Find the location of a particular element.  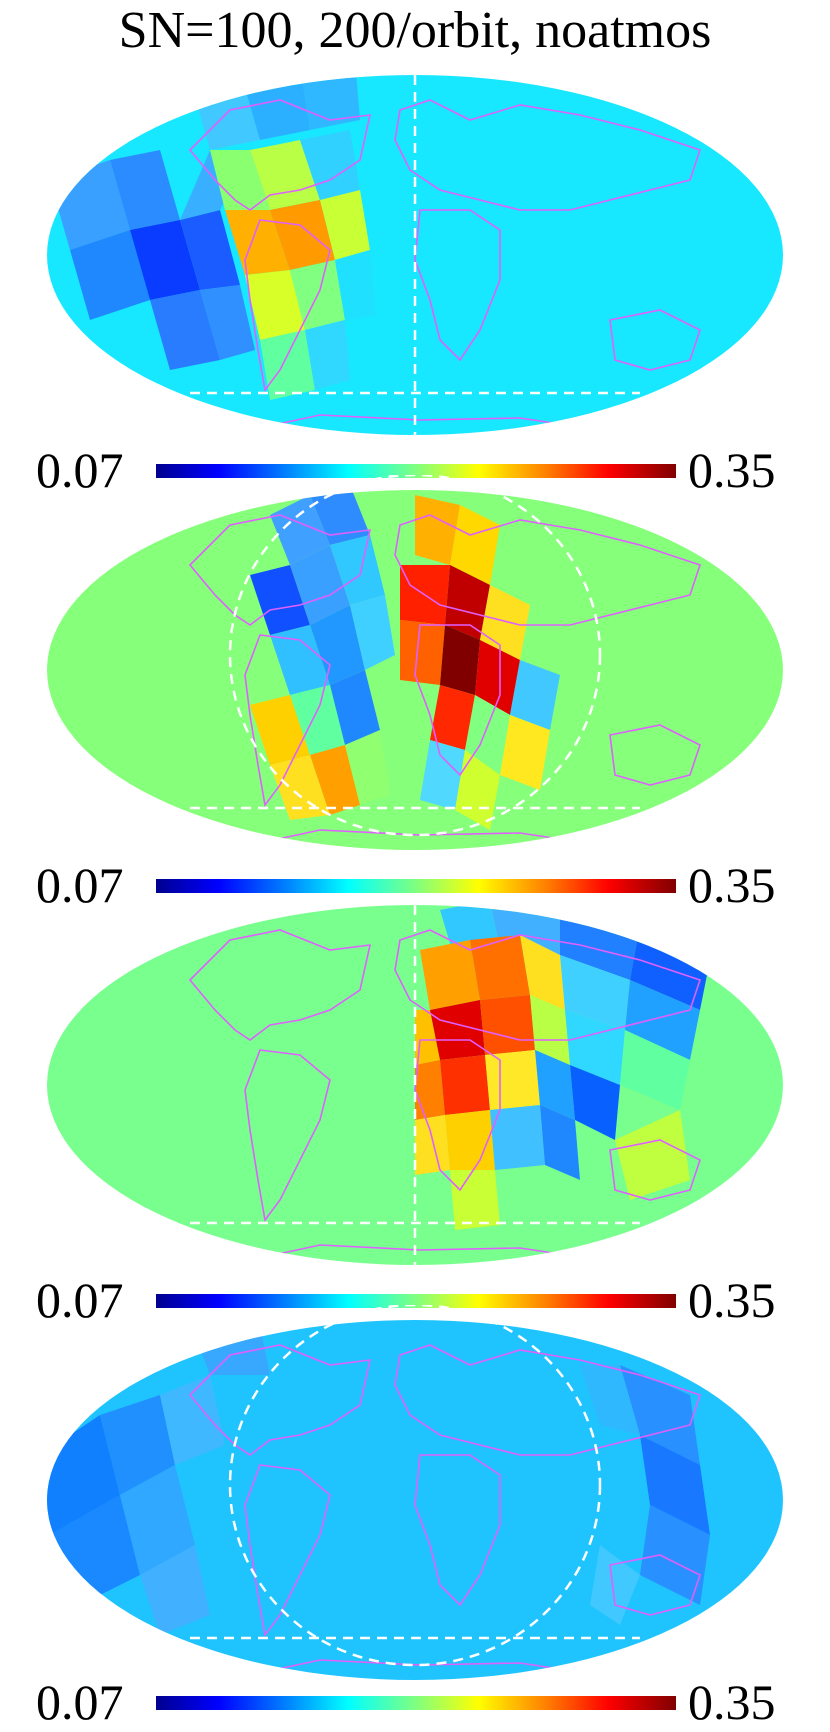

figure-title: SN=100, 200/orbit, noatmos is located at coordinates (415, 30).